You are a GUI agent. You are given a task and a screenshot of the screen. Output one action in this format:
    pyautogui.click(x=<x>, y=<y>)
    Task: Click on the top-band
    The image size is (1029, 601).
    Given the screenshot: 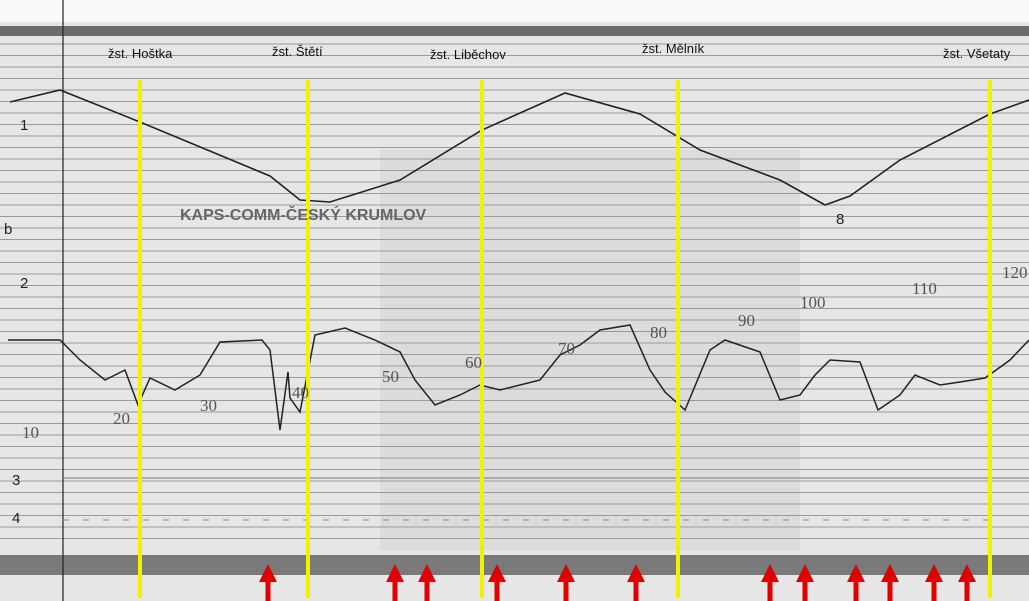 What is the action you would take?
    pyautogui.click(x=514, y=31)
    